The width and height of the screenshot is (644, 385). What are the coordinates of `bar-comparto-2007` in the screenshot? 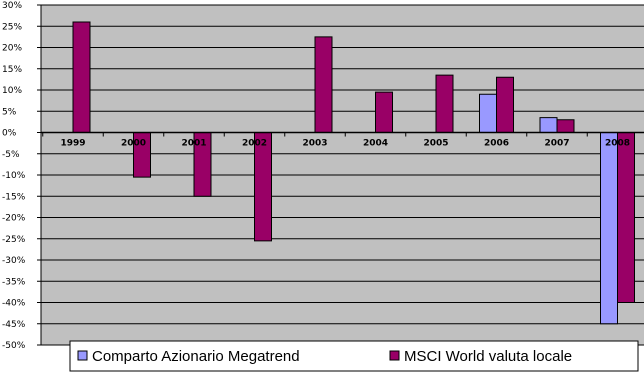 It's located at (548, 125).